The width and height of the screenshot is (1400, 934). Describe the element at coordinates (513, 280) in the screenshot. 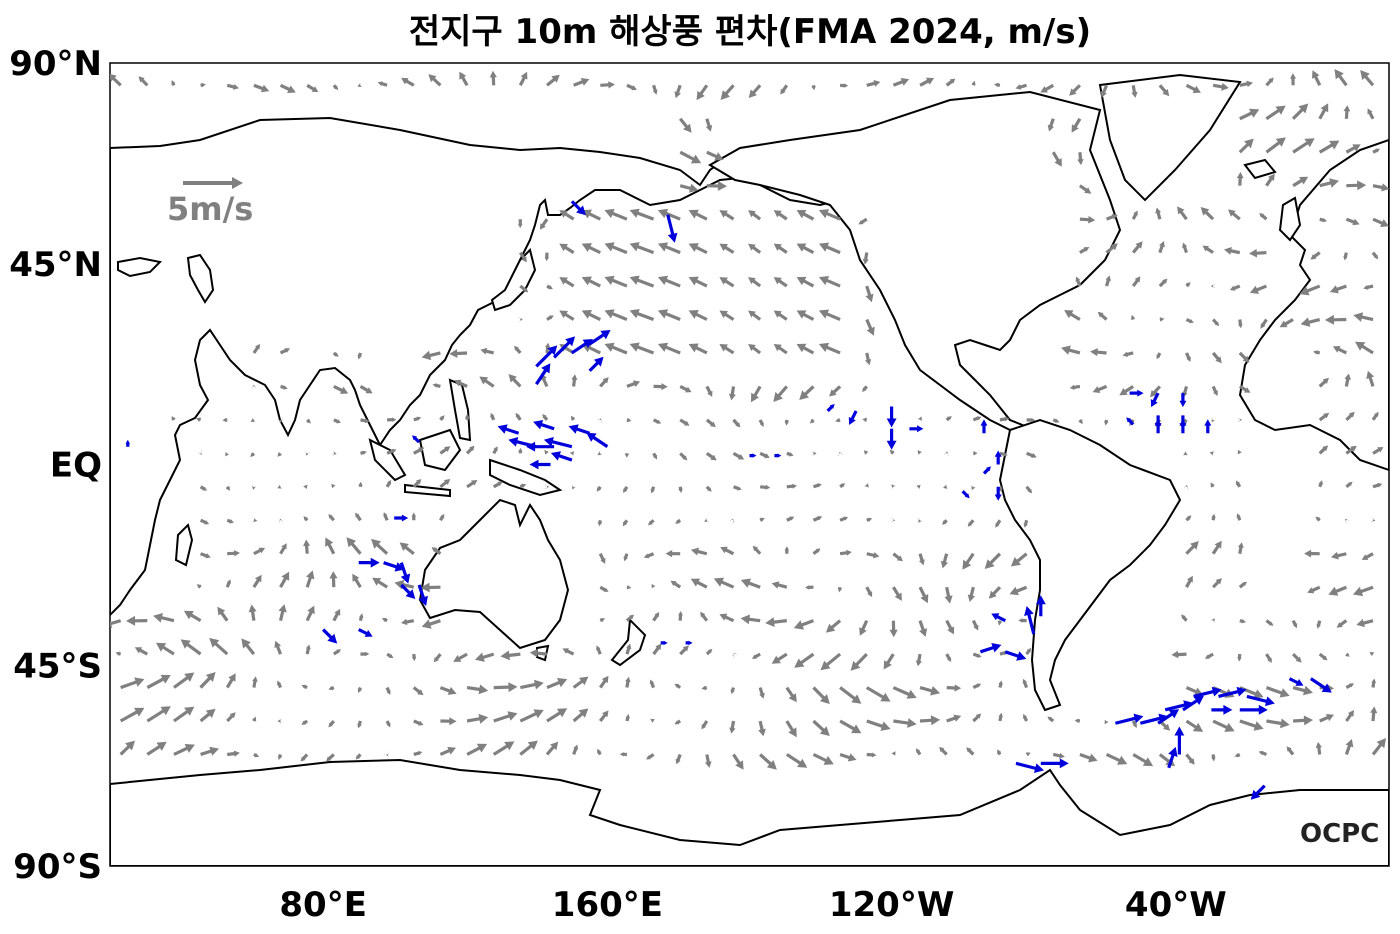

I see `japan-landmass` at that location.